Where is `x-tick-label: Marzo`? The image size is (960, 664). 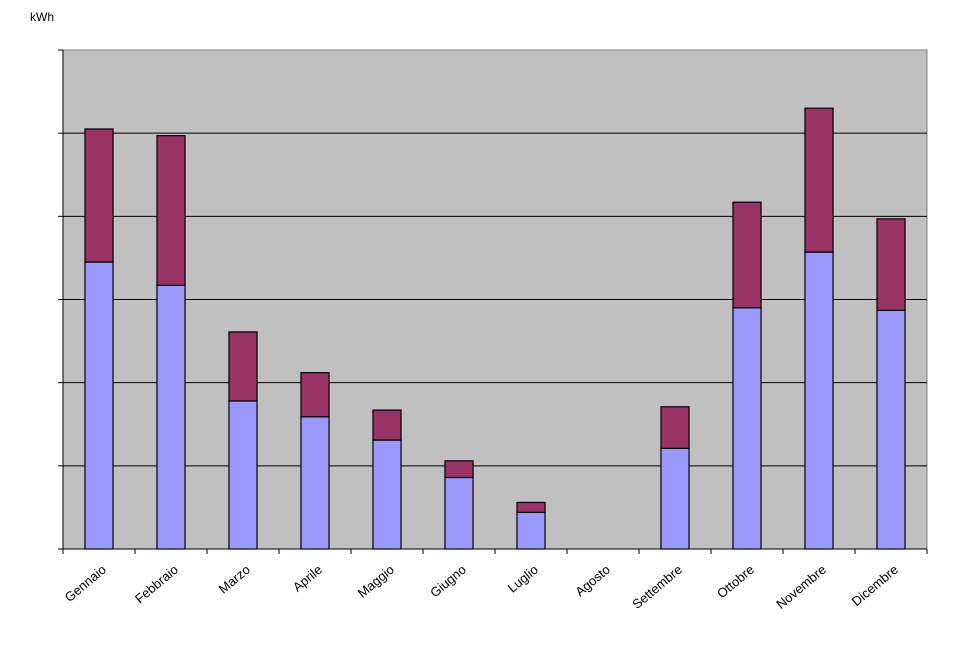
x-tick-label: Marzo is located at coordinates (234, 579).